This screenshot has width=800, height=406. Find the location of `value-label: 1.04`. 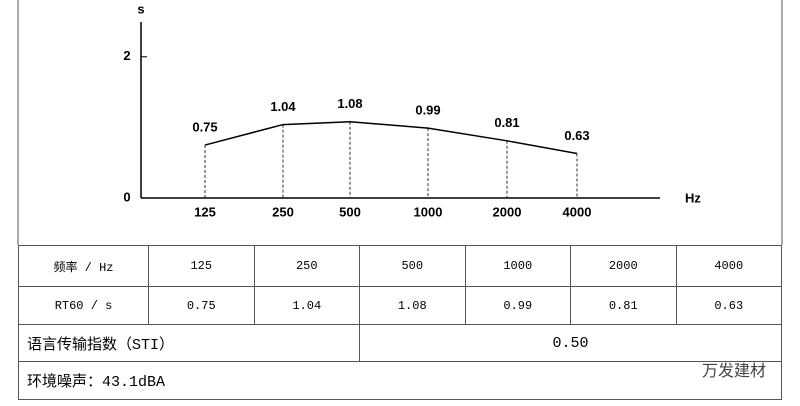

value-label: 1.04 is located at coordinates (283, 106).